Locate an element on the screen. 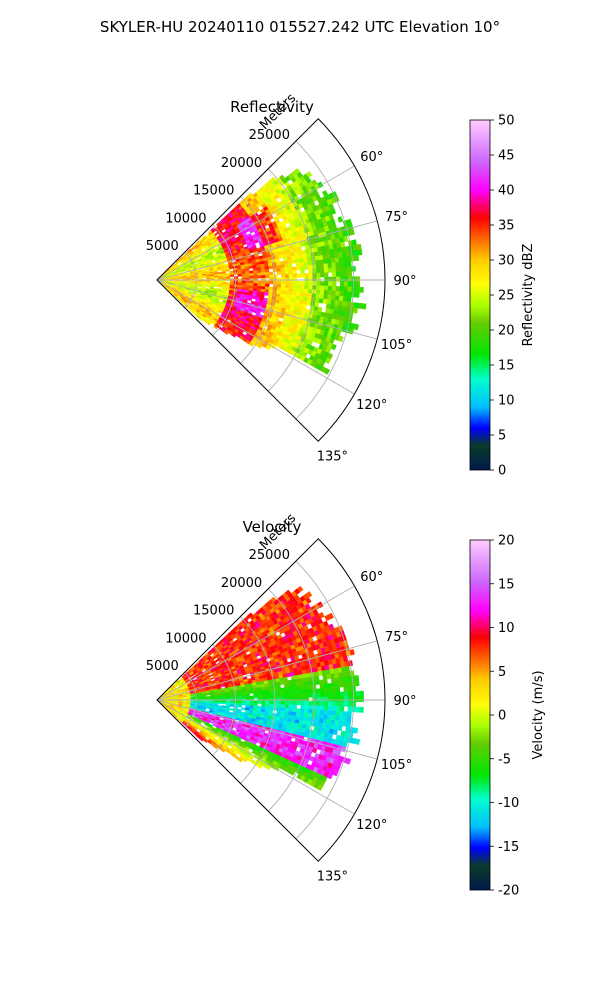  colorbar-tick-label: 45 is located at coordinates (506, 156).